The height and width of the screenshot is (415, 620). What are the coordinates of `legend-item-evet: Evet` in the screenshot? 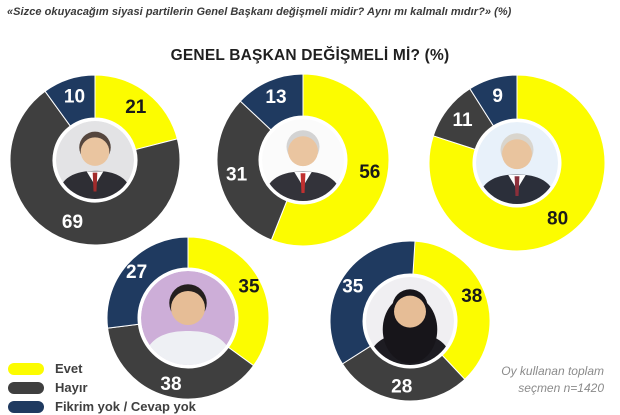 It's located at (102, 368).